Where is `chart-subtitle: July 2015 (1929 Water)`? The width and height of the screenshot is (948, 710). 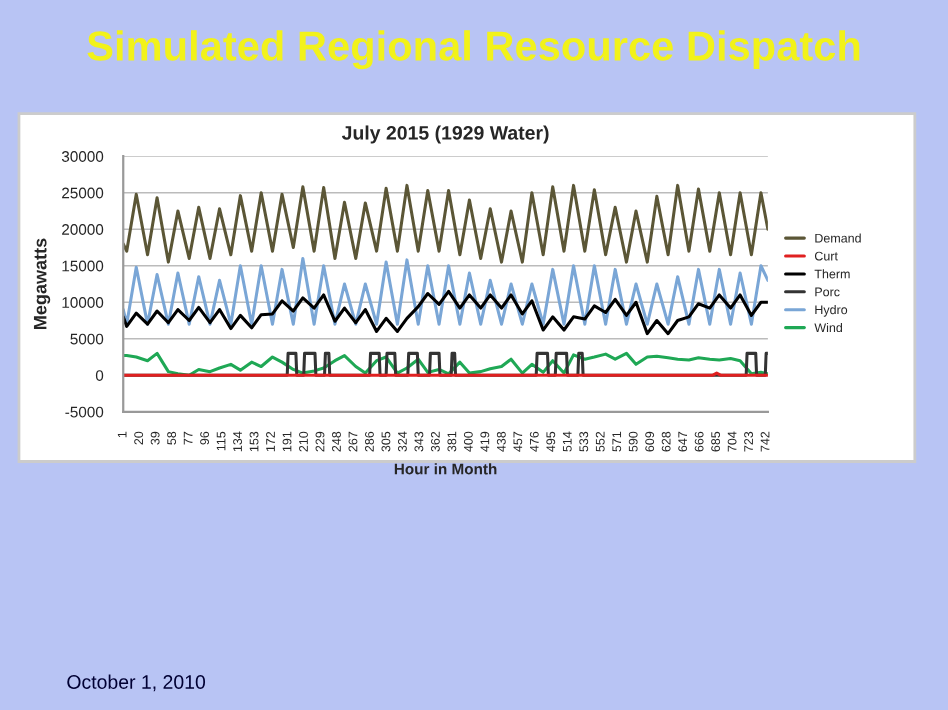
chart-subtitle: July 2015 (1929 Water) is located at coordinates (445, 134).